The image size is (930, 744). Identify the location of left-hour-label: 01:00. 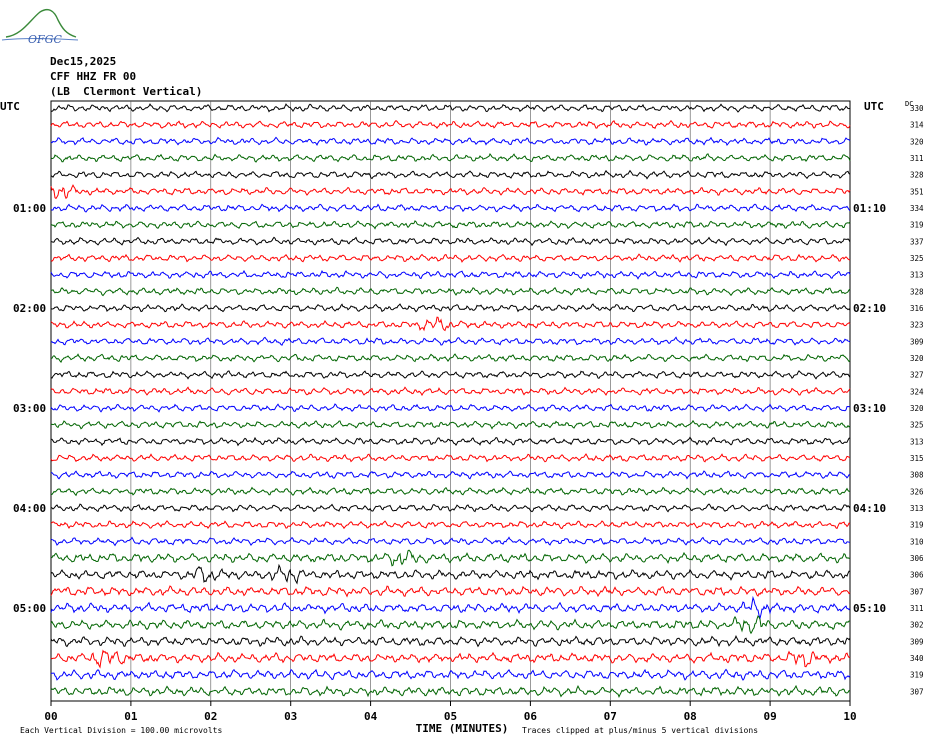
(29, 208).